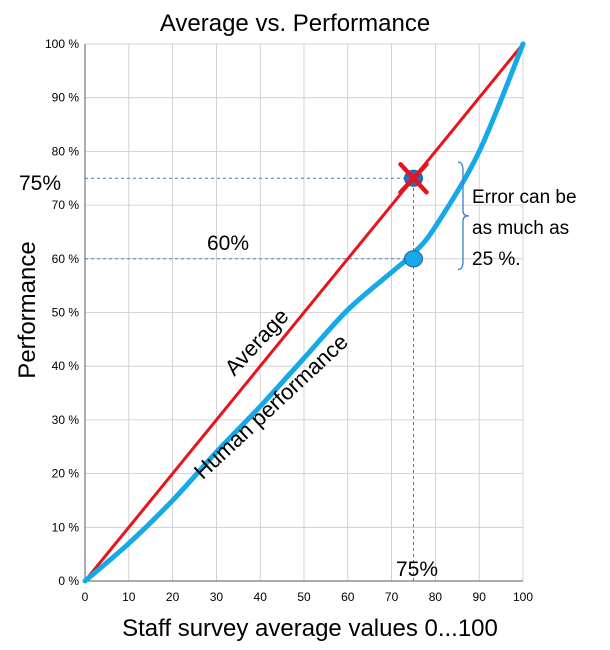 The height and width of the screenshot is (650, 610). I want to click on x-tick-70: 70, so click(392, 597).